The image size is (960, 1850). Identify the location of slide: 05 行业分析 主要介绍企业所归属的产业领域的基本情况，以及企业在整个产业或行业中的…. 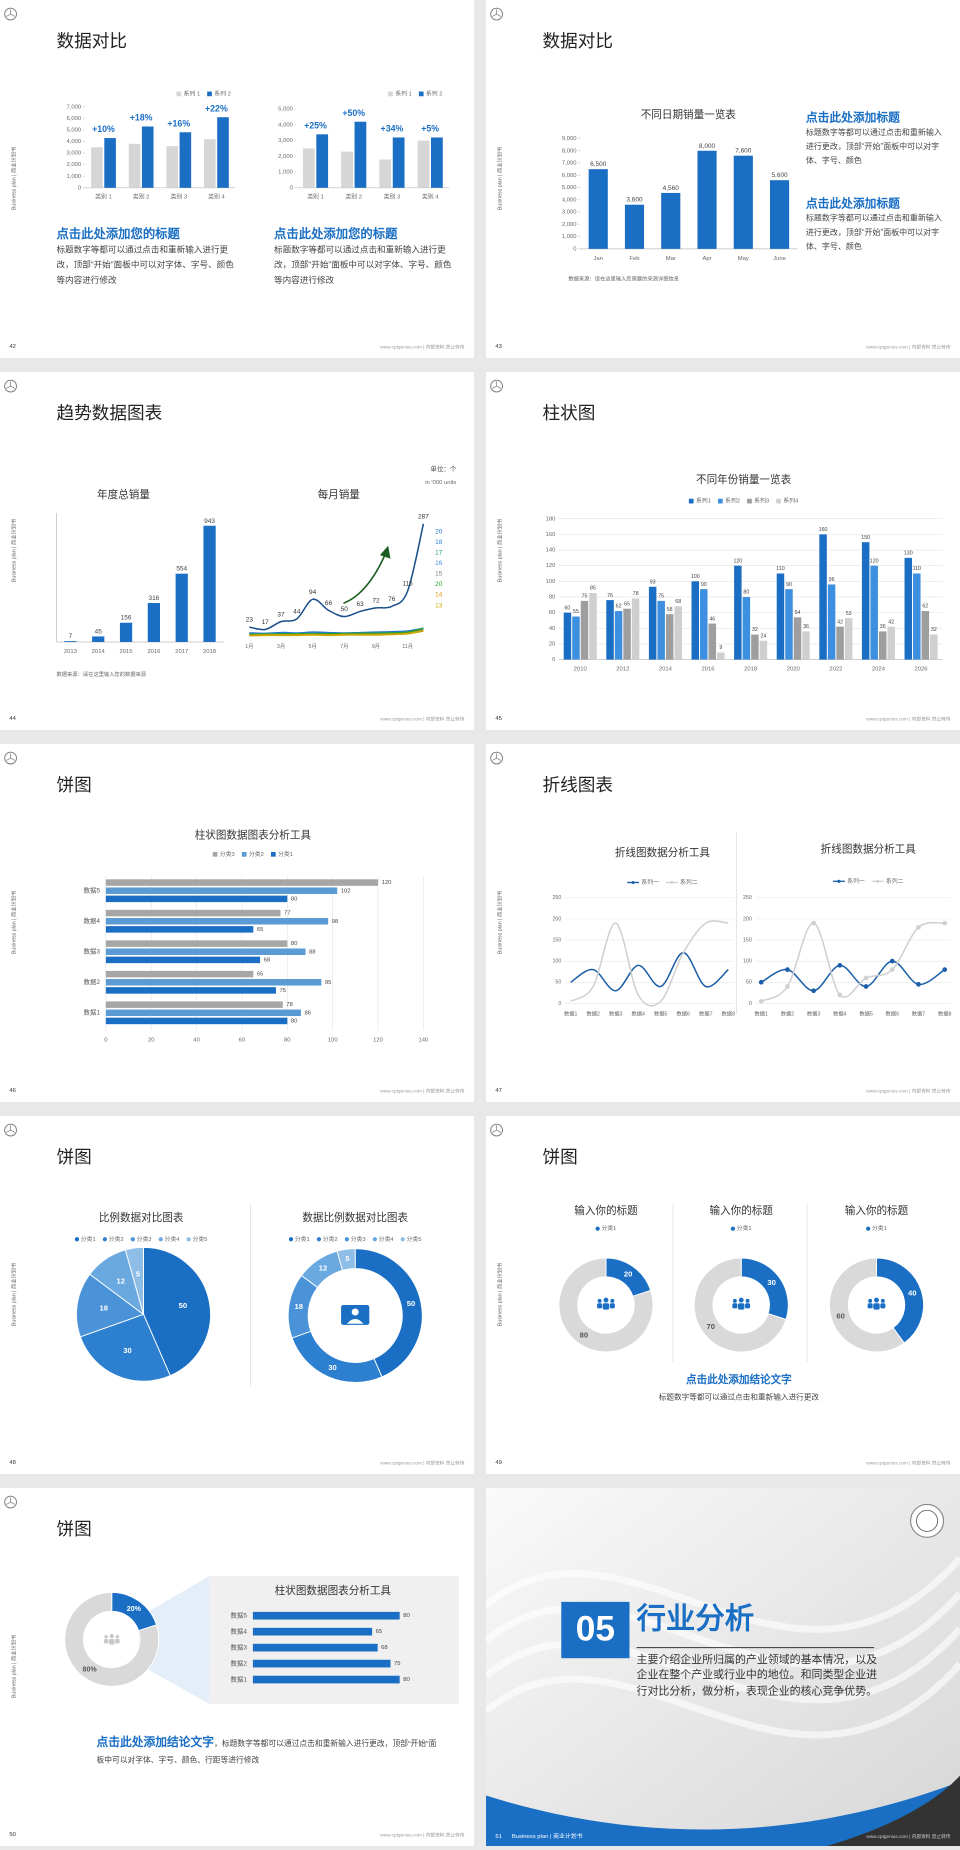
(723, 1667).